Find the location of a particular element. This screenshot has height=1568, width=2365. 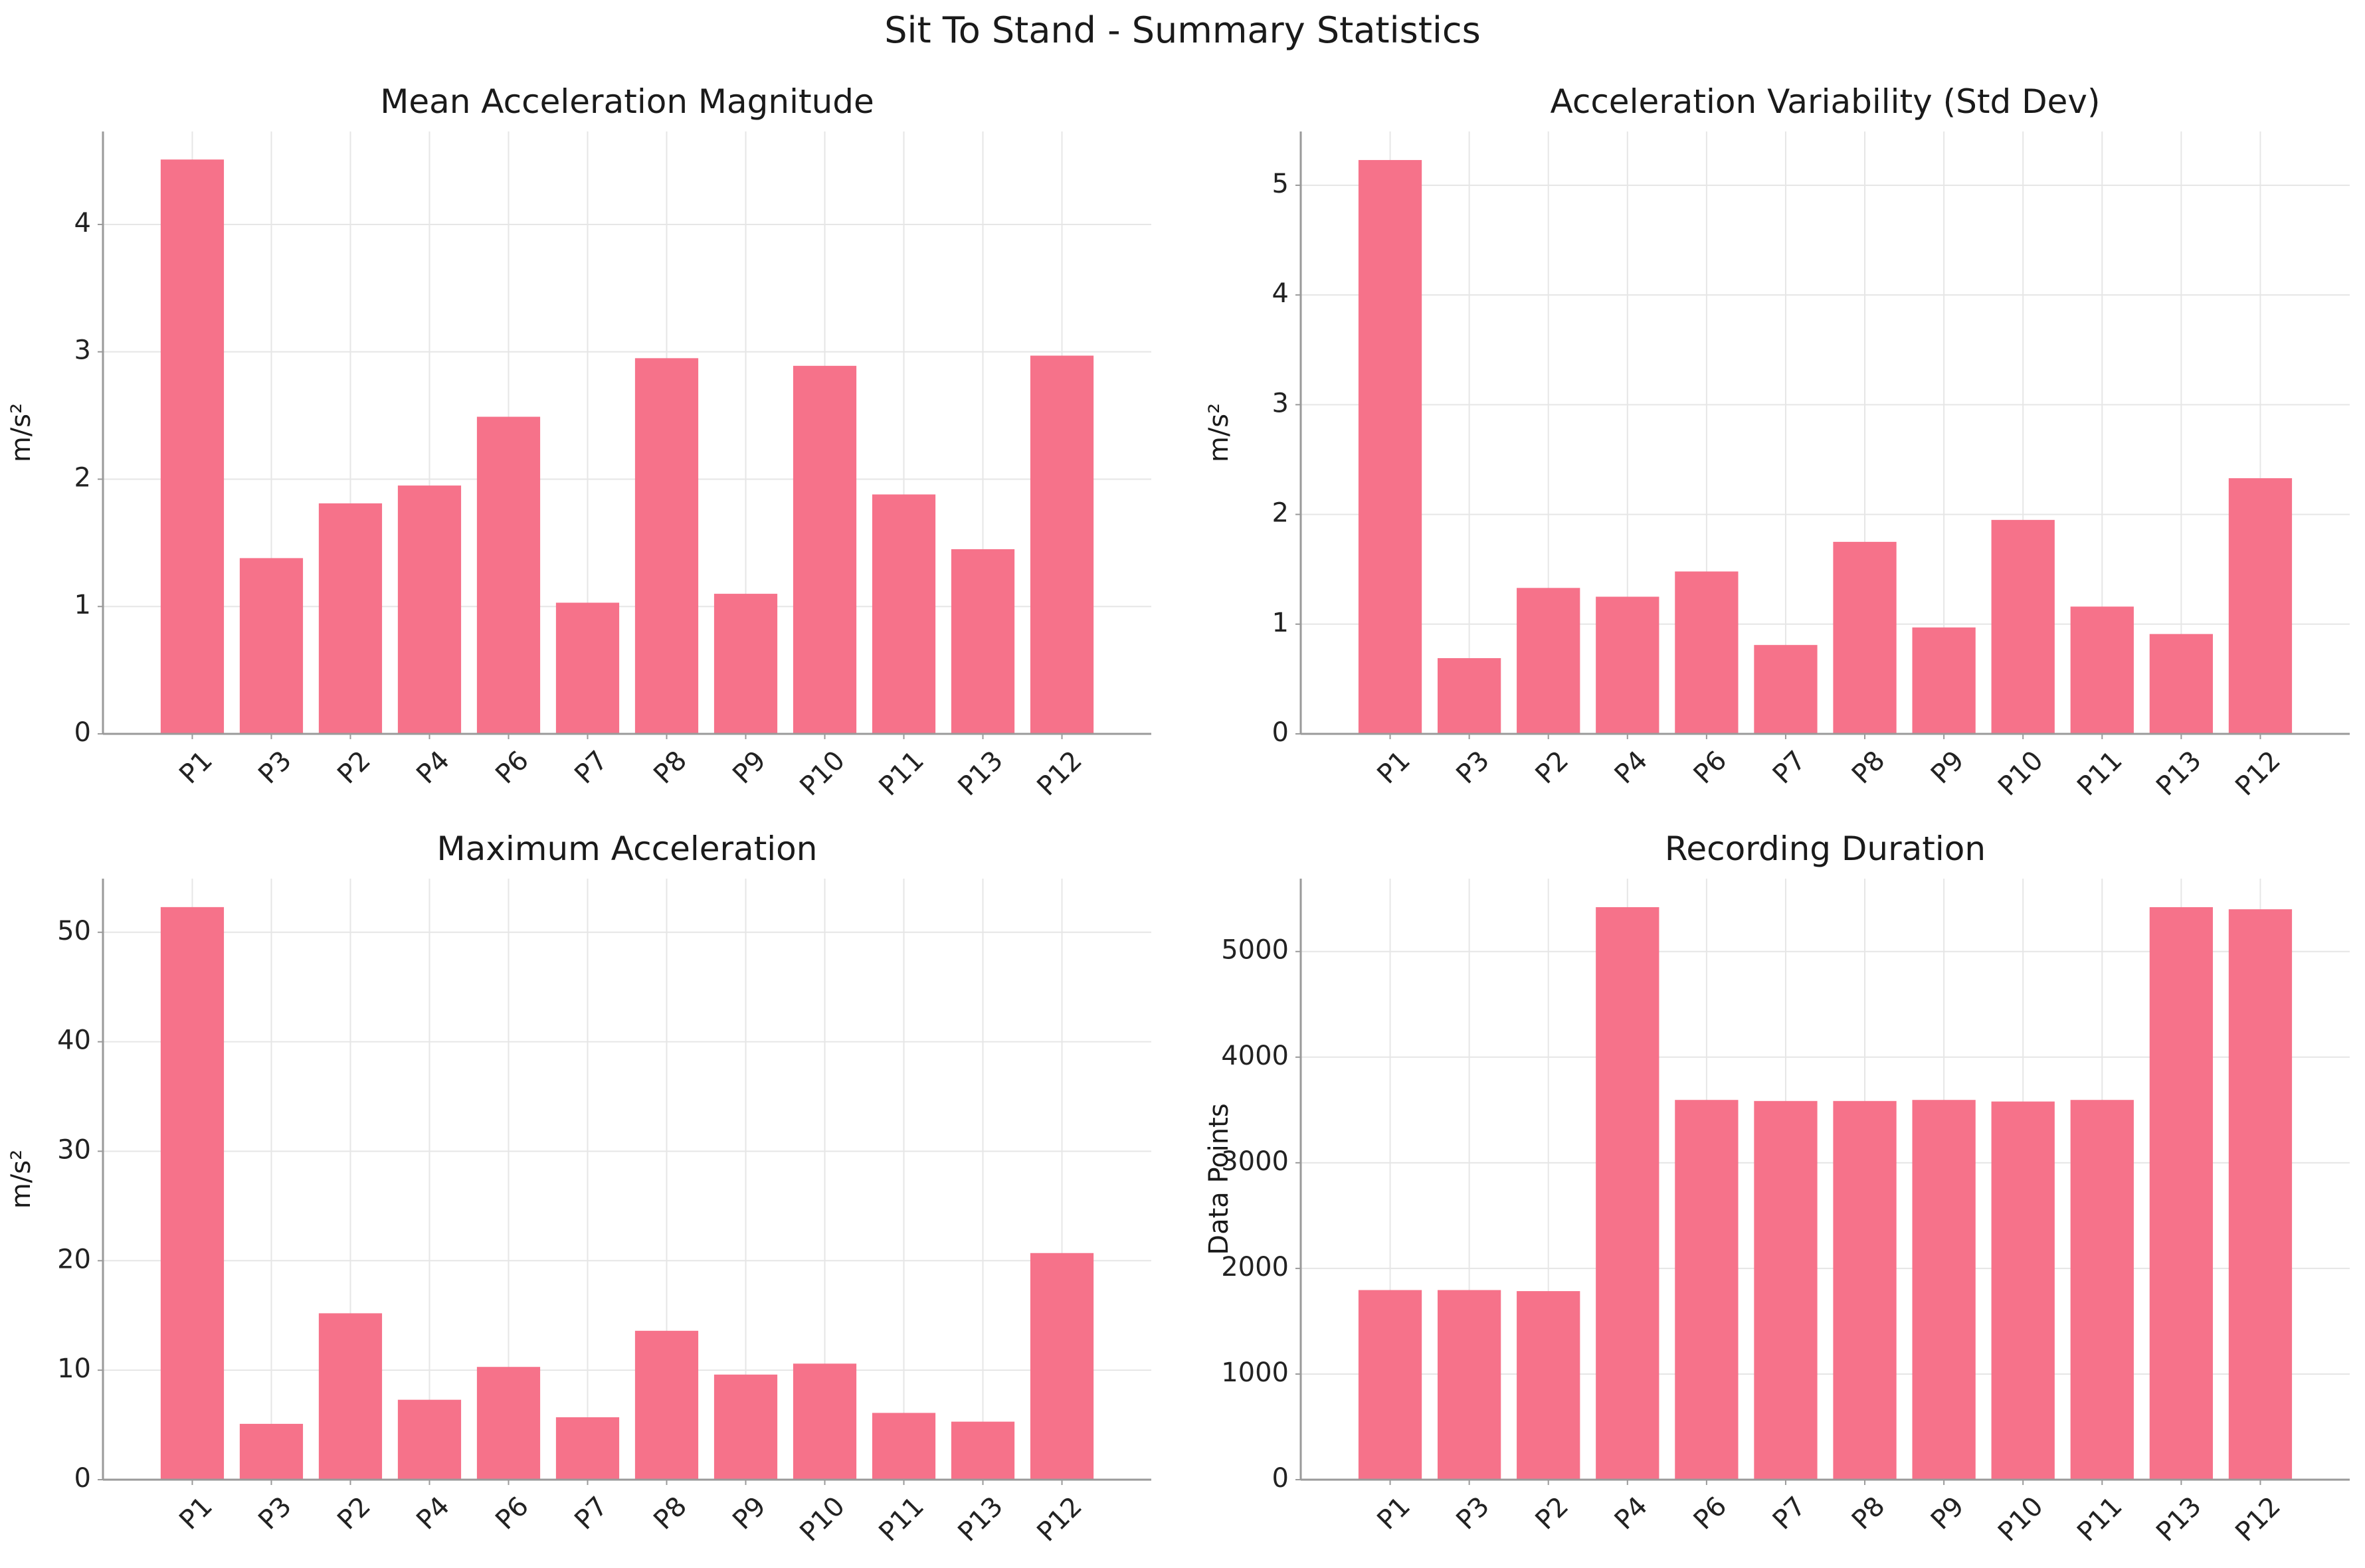

figure-title: Sit To Stand - Summary Statistics is located at coordinates (1182, 30).